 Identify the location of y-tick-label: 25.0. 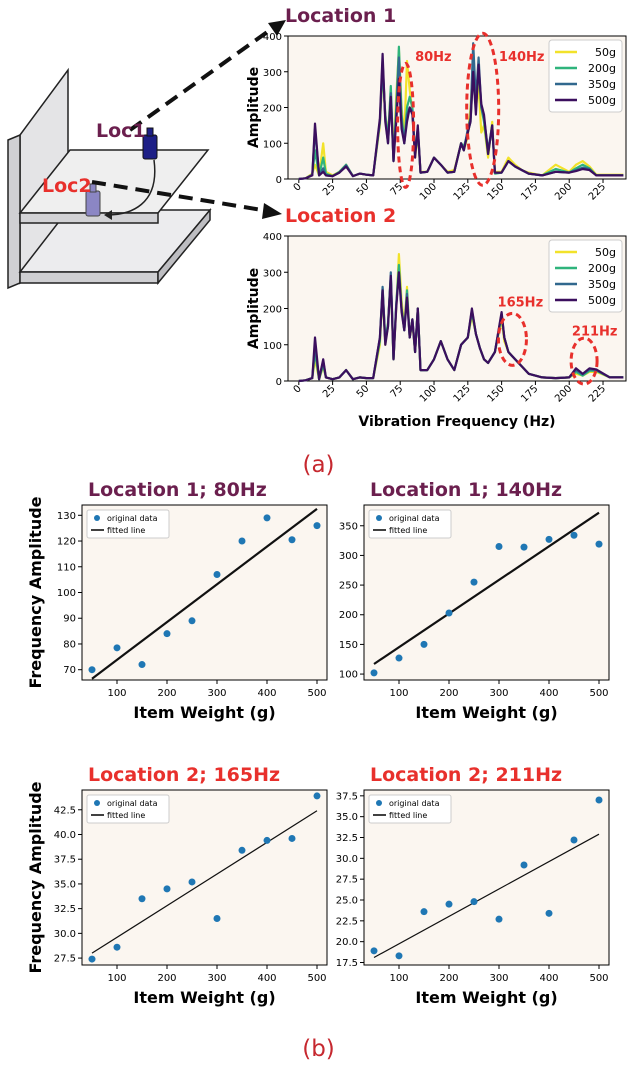
(347, 901).